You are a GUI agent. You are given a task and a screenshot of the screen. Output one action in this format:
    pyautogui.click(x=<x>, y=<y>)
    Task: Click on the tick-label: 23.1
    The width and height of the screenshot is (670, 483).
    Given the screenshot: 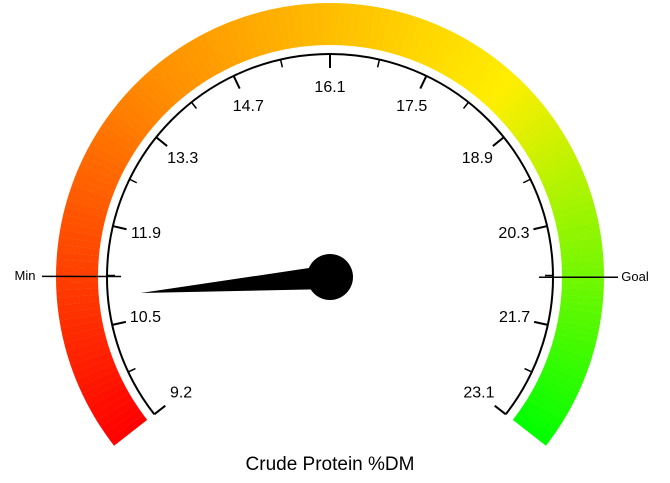 What is the action you would take?
    pyautogui.click(x=478, y=393)
    